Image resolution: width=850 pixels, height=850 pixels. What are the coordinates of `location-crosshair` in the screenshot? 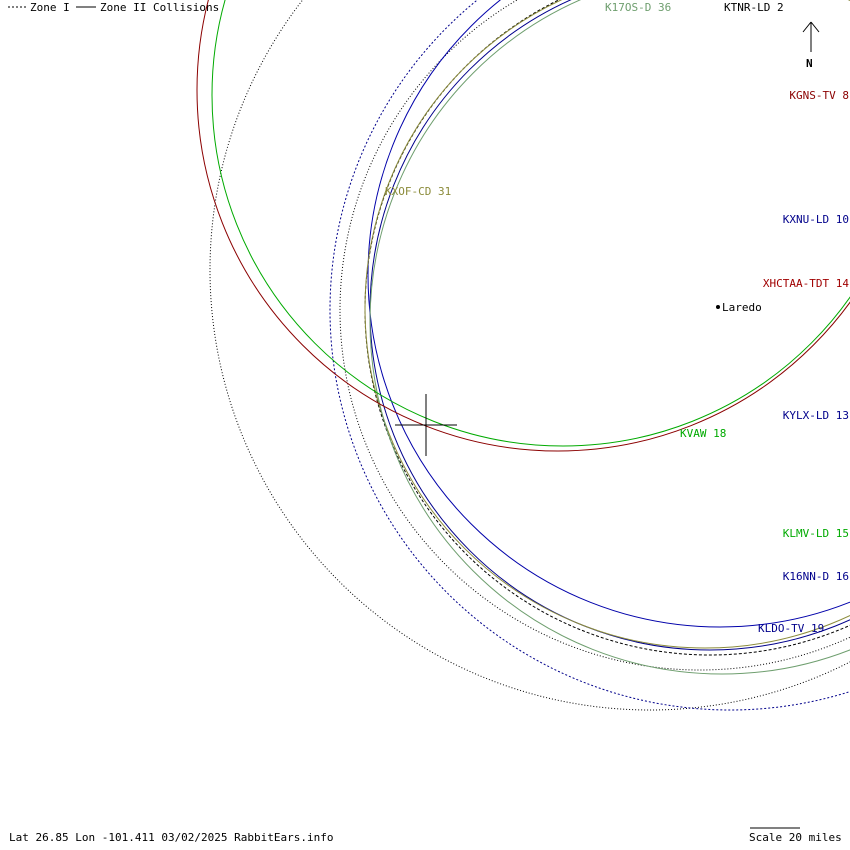 It's located at (426, 425).